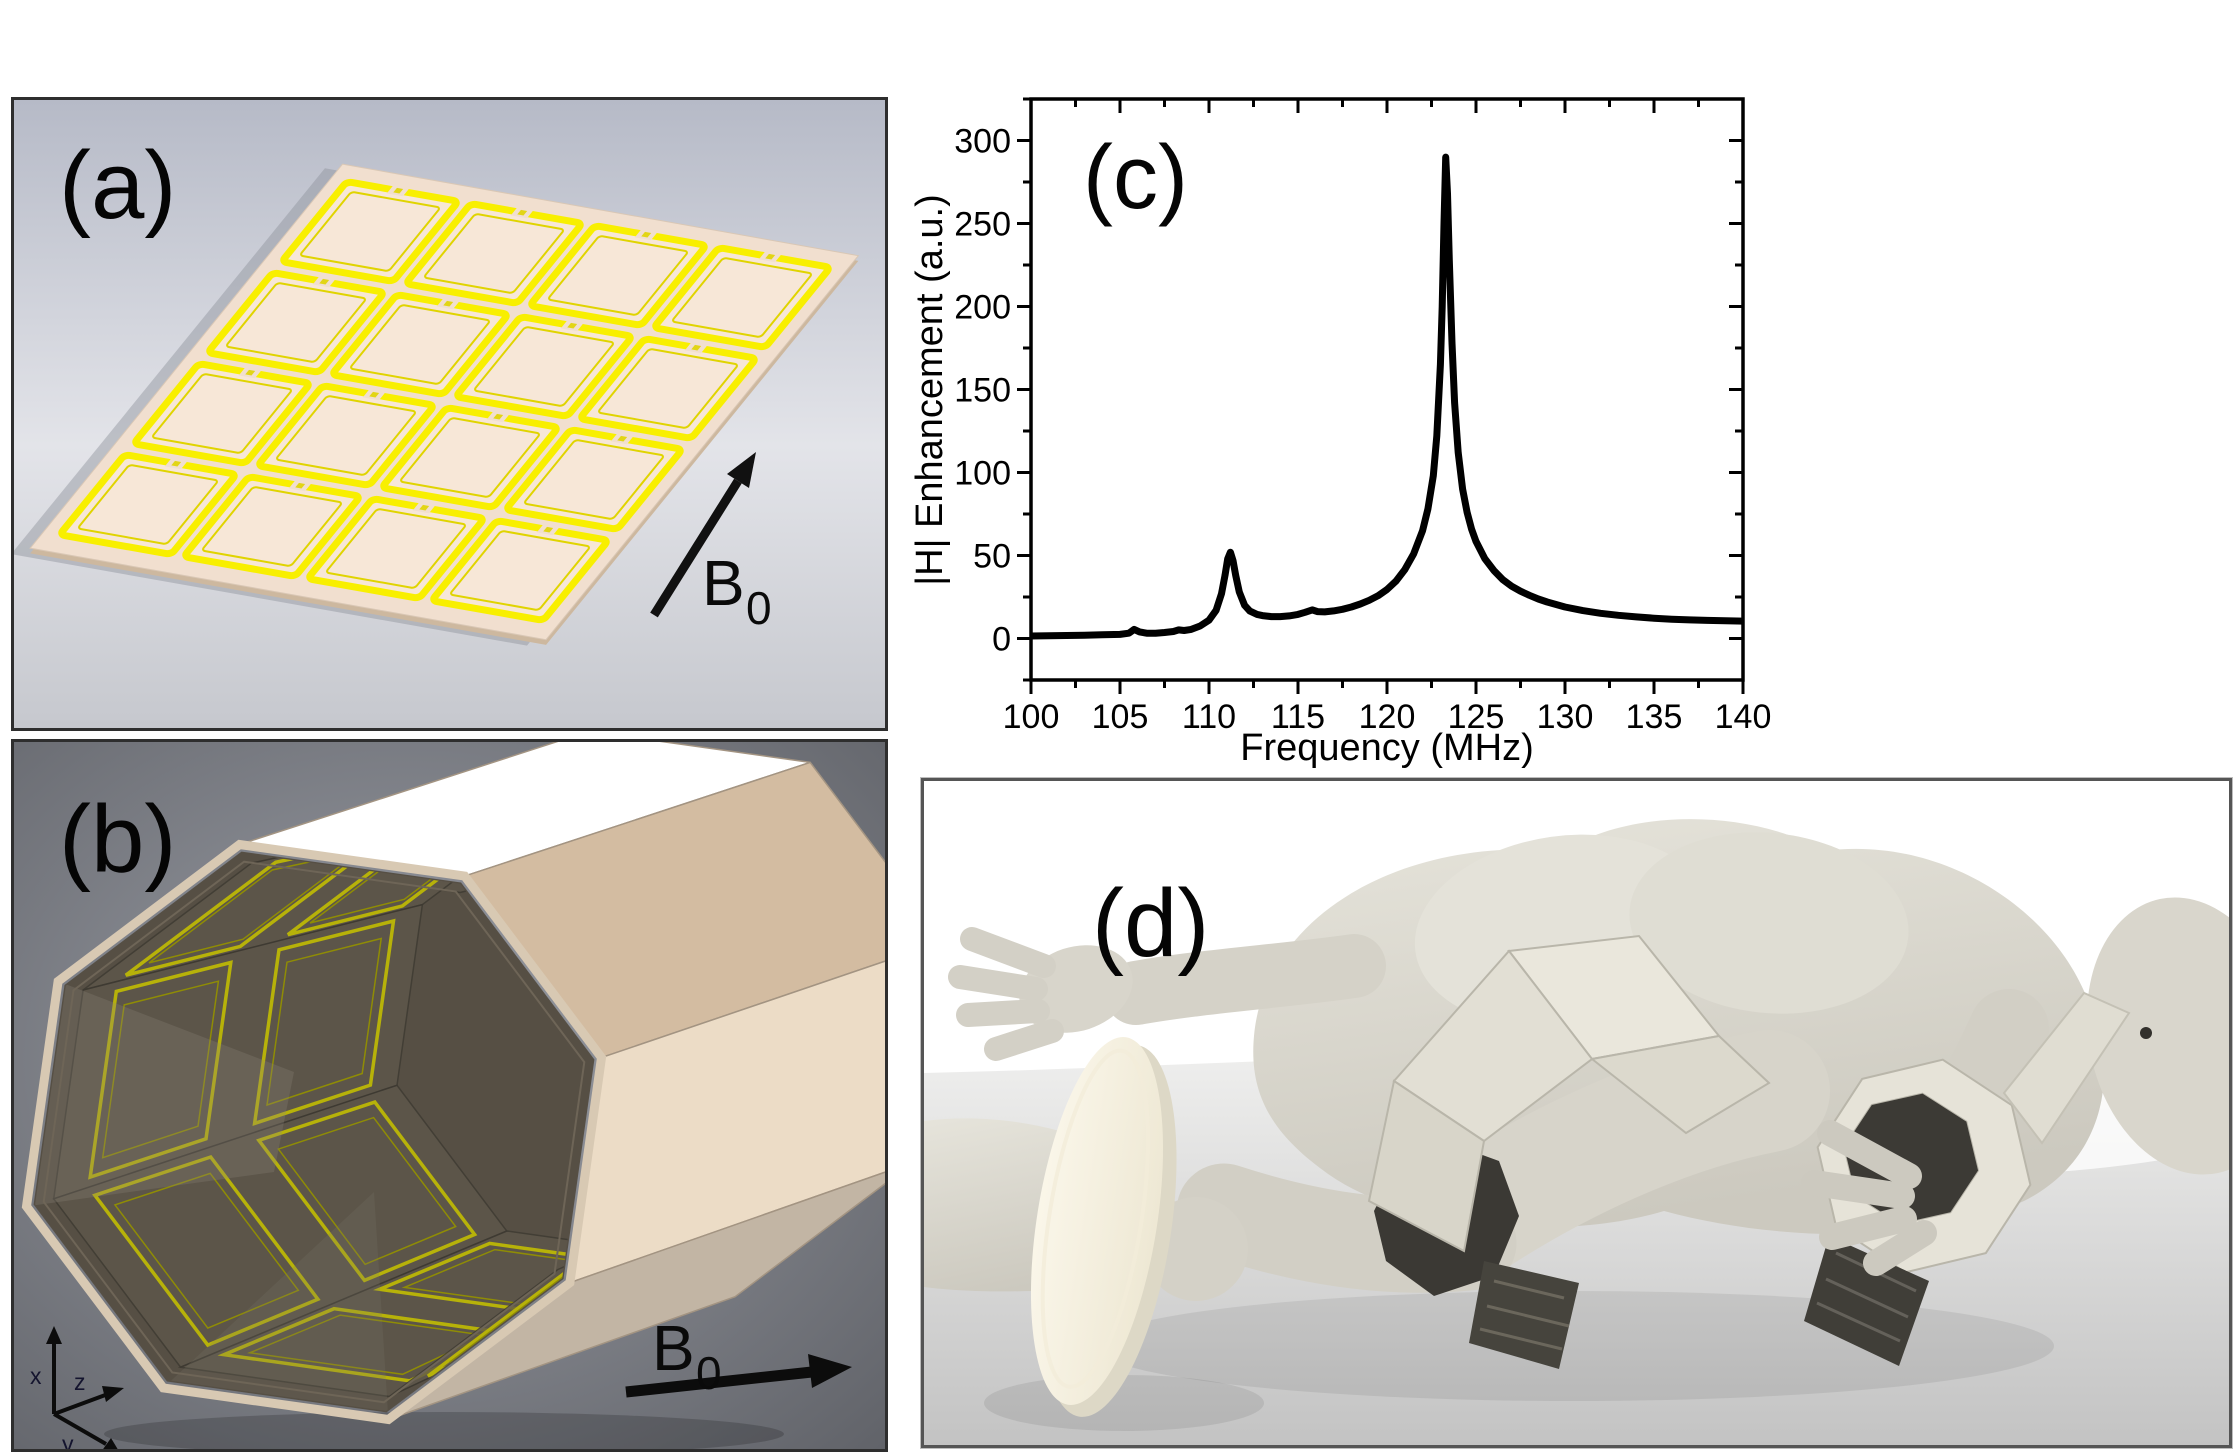  Describe the element at coordinates (1387, 717) in the screenshot. I see `x-tick-label: 120` at that location.